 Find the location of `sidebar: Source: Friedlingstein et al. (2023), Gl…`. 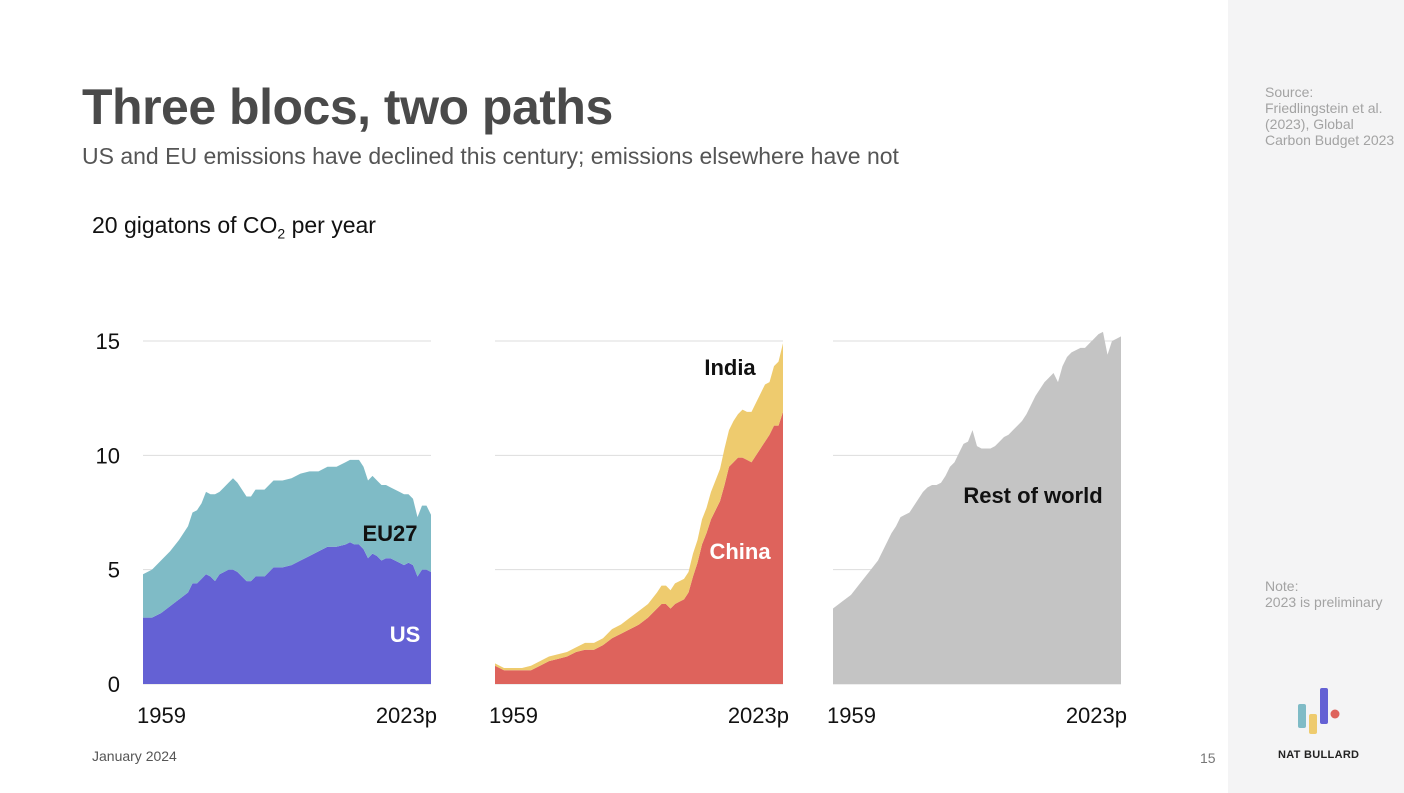

sidebar: Source: Friedlingstein et al. (2023), Gl… is located at coordinates (1316, 396).